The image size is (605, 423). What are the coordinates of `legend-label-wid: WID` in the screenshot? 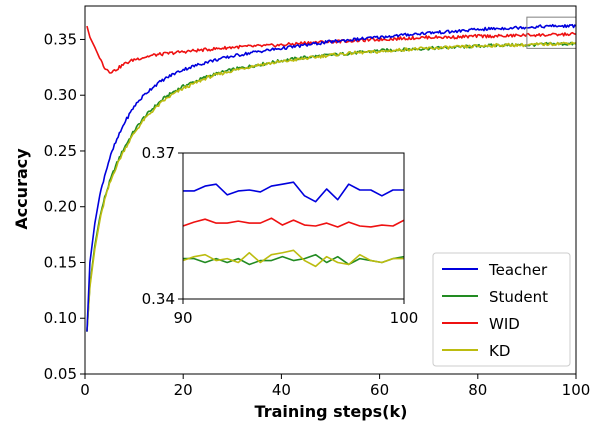 It's located at (504, 324).